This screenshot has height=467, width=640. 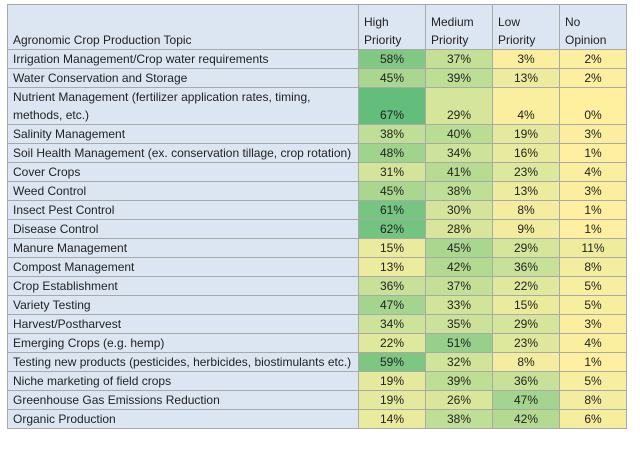 I want to click on table-row: Salinity Management 38% 40% 19% 3%, so click(x=317, y=134).